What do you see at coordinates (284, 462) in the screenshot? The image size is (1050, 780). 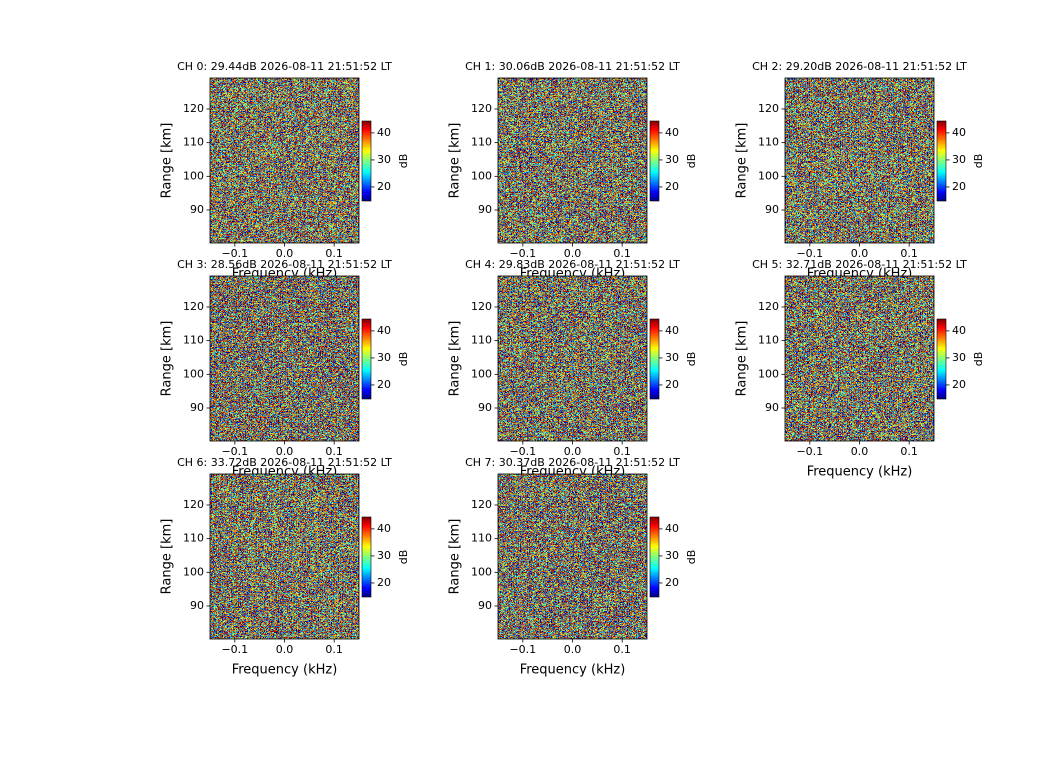 I see `chart-title: CH 6: 33.72dB 2026-08-11 21:51:52 LT` at bounding box center [284, 462].